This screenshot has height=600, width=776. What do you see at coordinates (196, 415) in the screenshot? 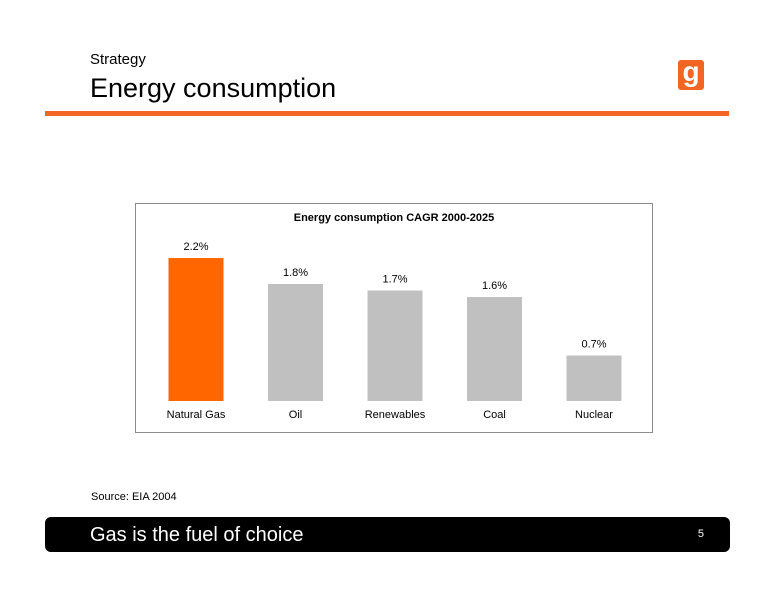
I see `category-label: Natural Gas` at bounding box center [196, 415].